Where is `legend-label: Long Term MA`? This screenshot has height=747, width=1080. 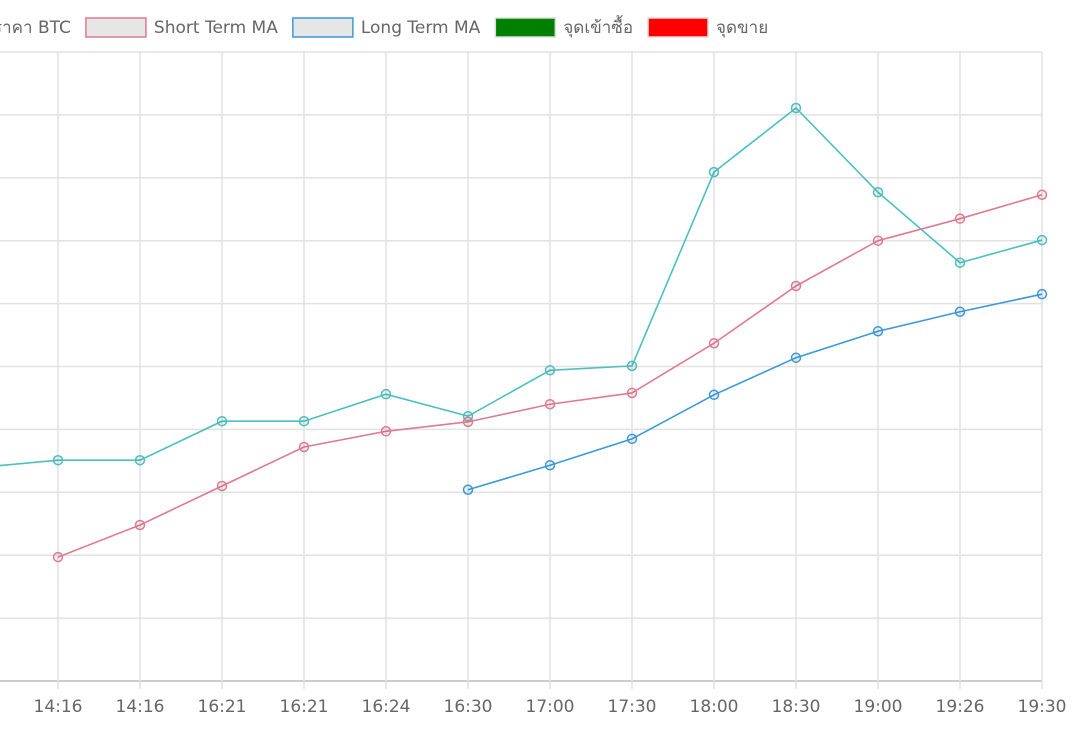 legend-label: Long Term MA is located at coordinates (421, 28).